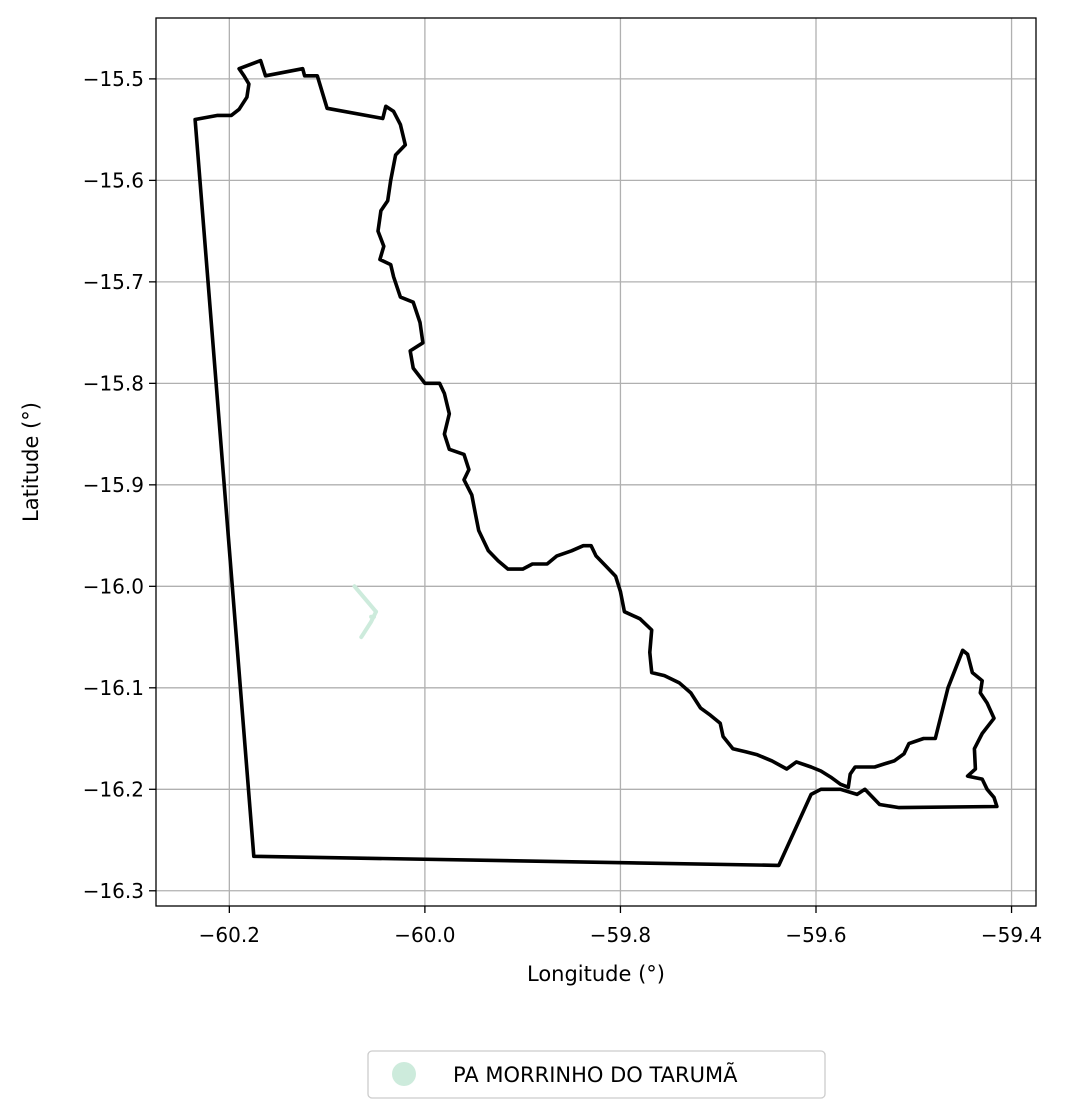 This screenshot has width=1070, height=1119. Describe the element at coordinates (113, 789) in the screenshot. I see `y-tick-label: −16.2` at that location.